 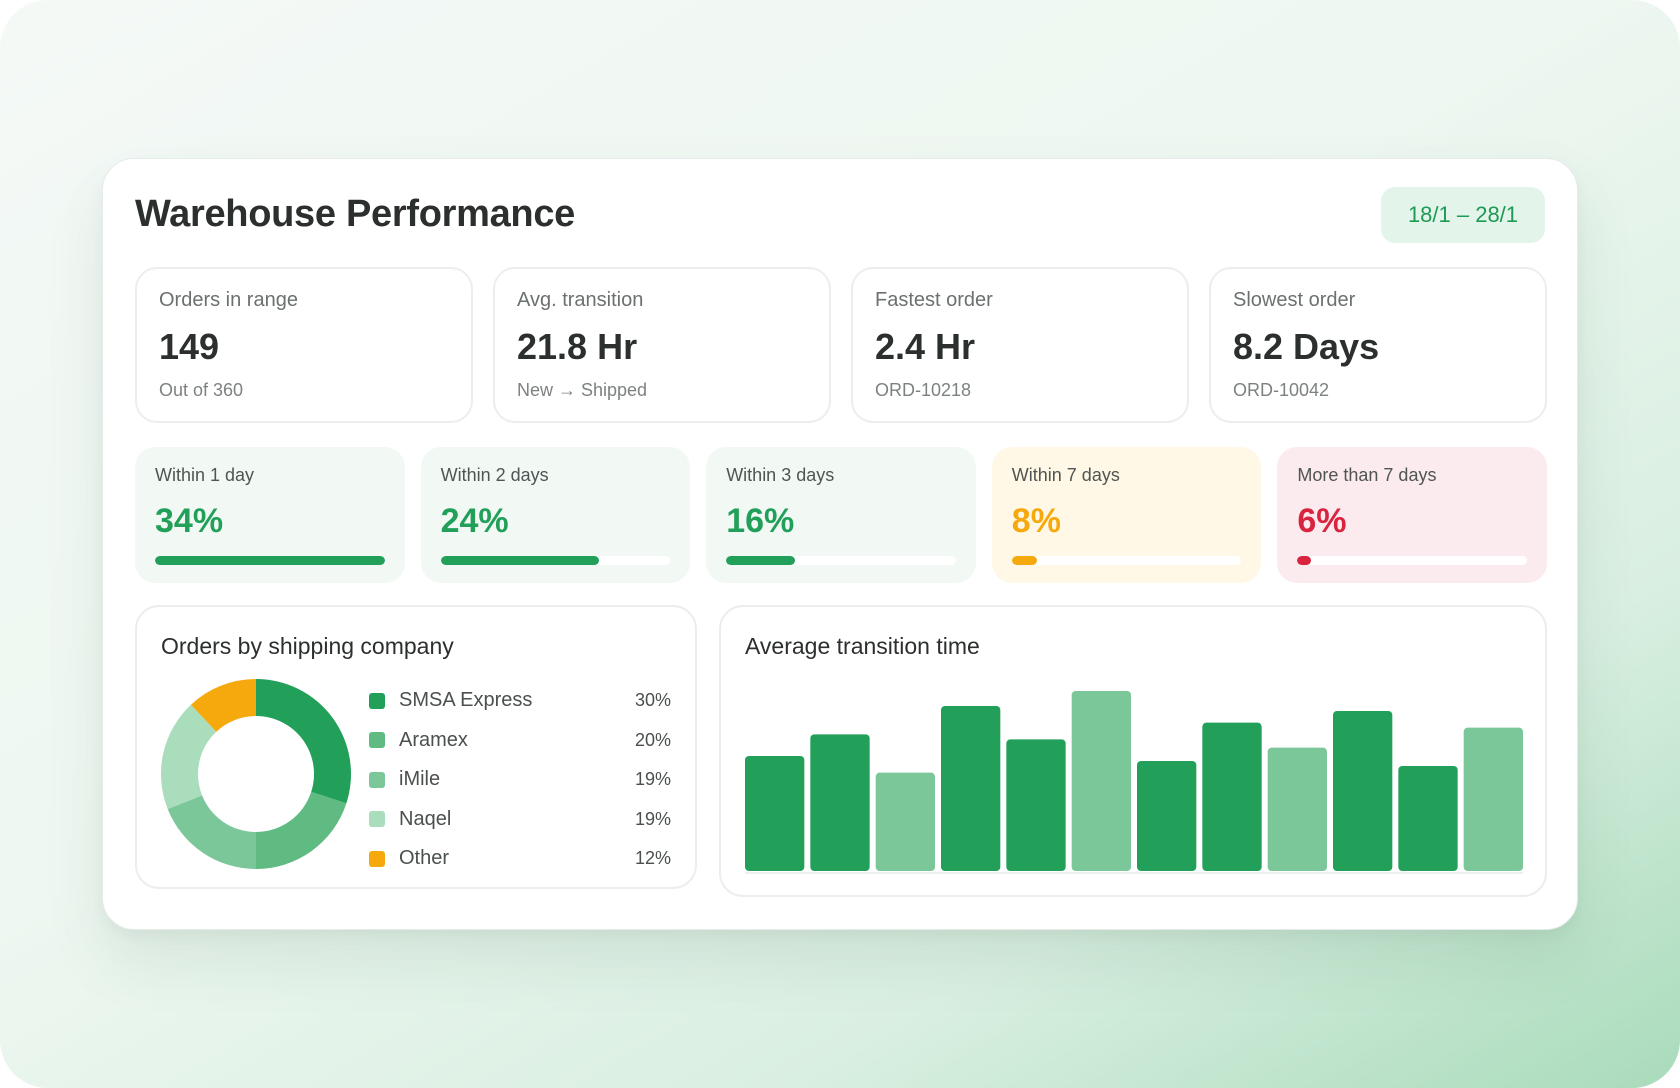 I want to click on legend-name: Other, so click(x=424, y=858).